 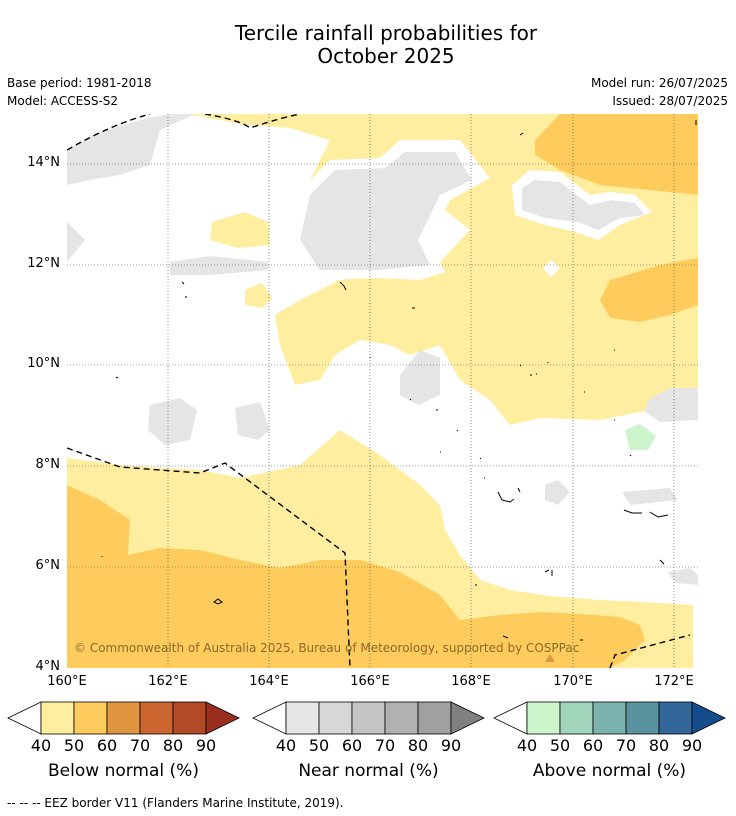 What do you see at coordinates (551, 268) in the screenshot?
I see `near-normal-dot` at bounding box center [551, 268].